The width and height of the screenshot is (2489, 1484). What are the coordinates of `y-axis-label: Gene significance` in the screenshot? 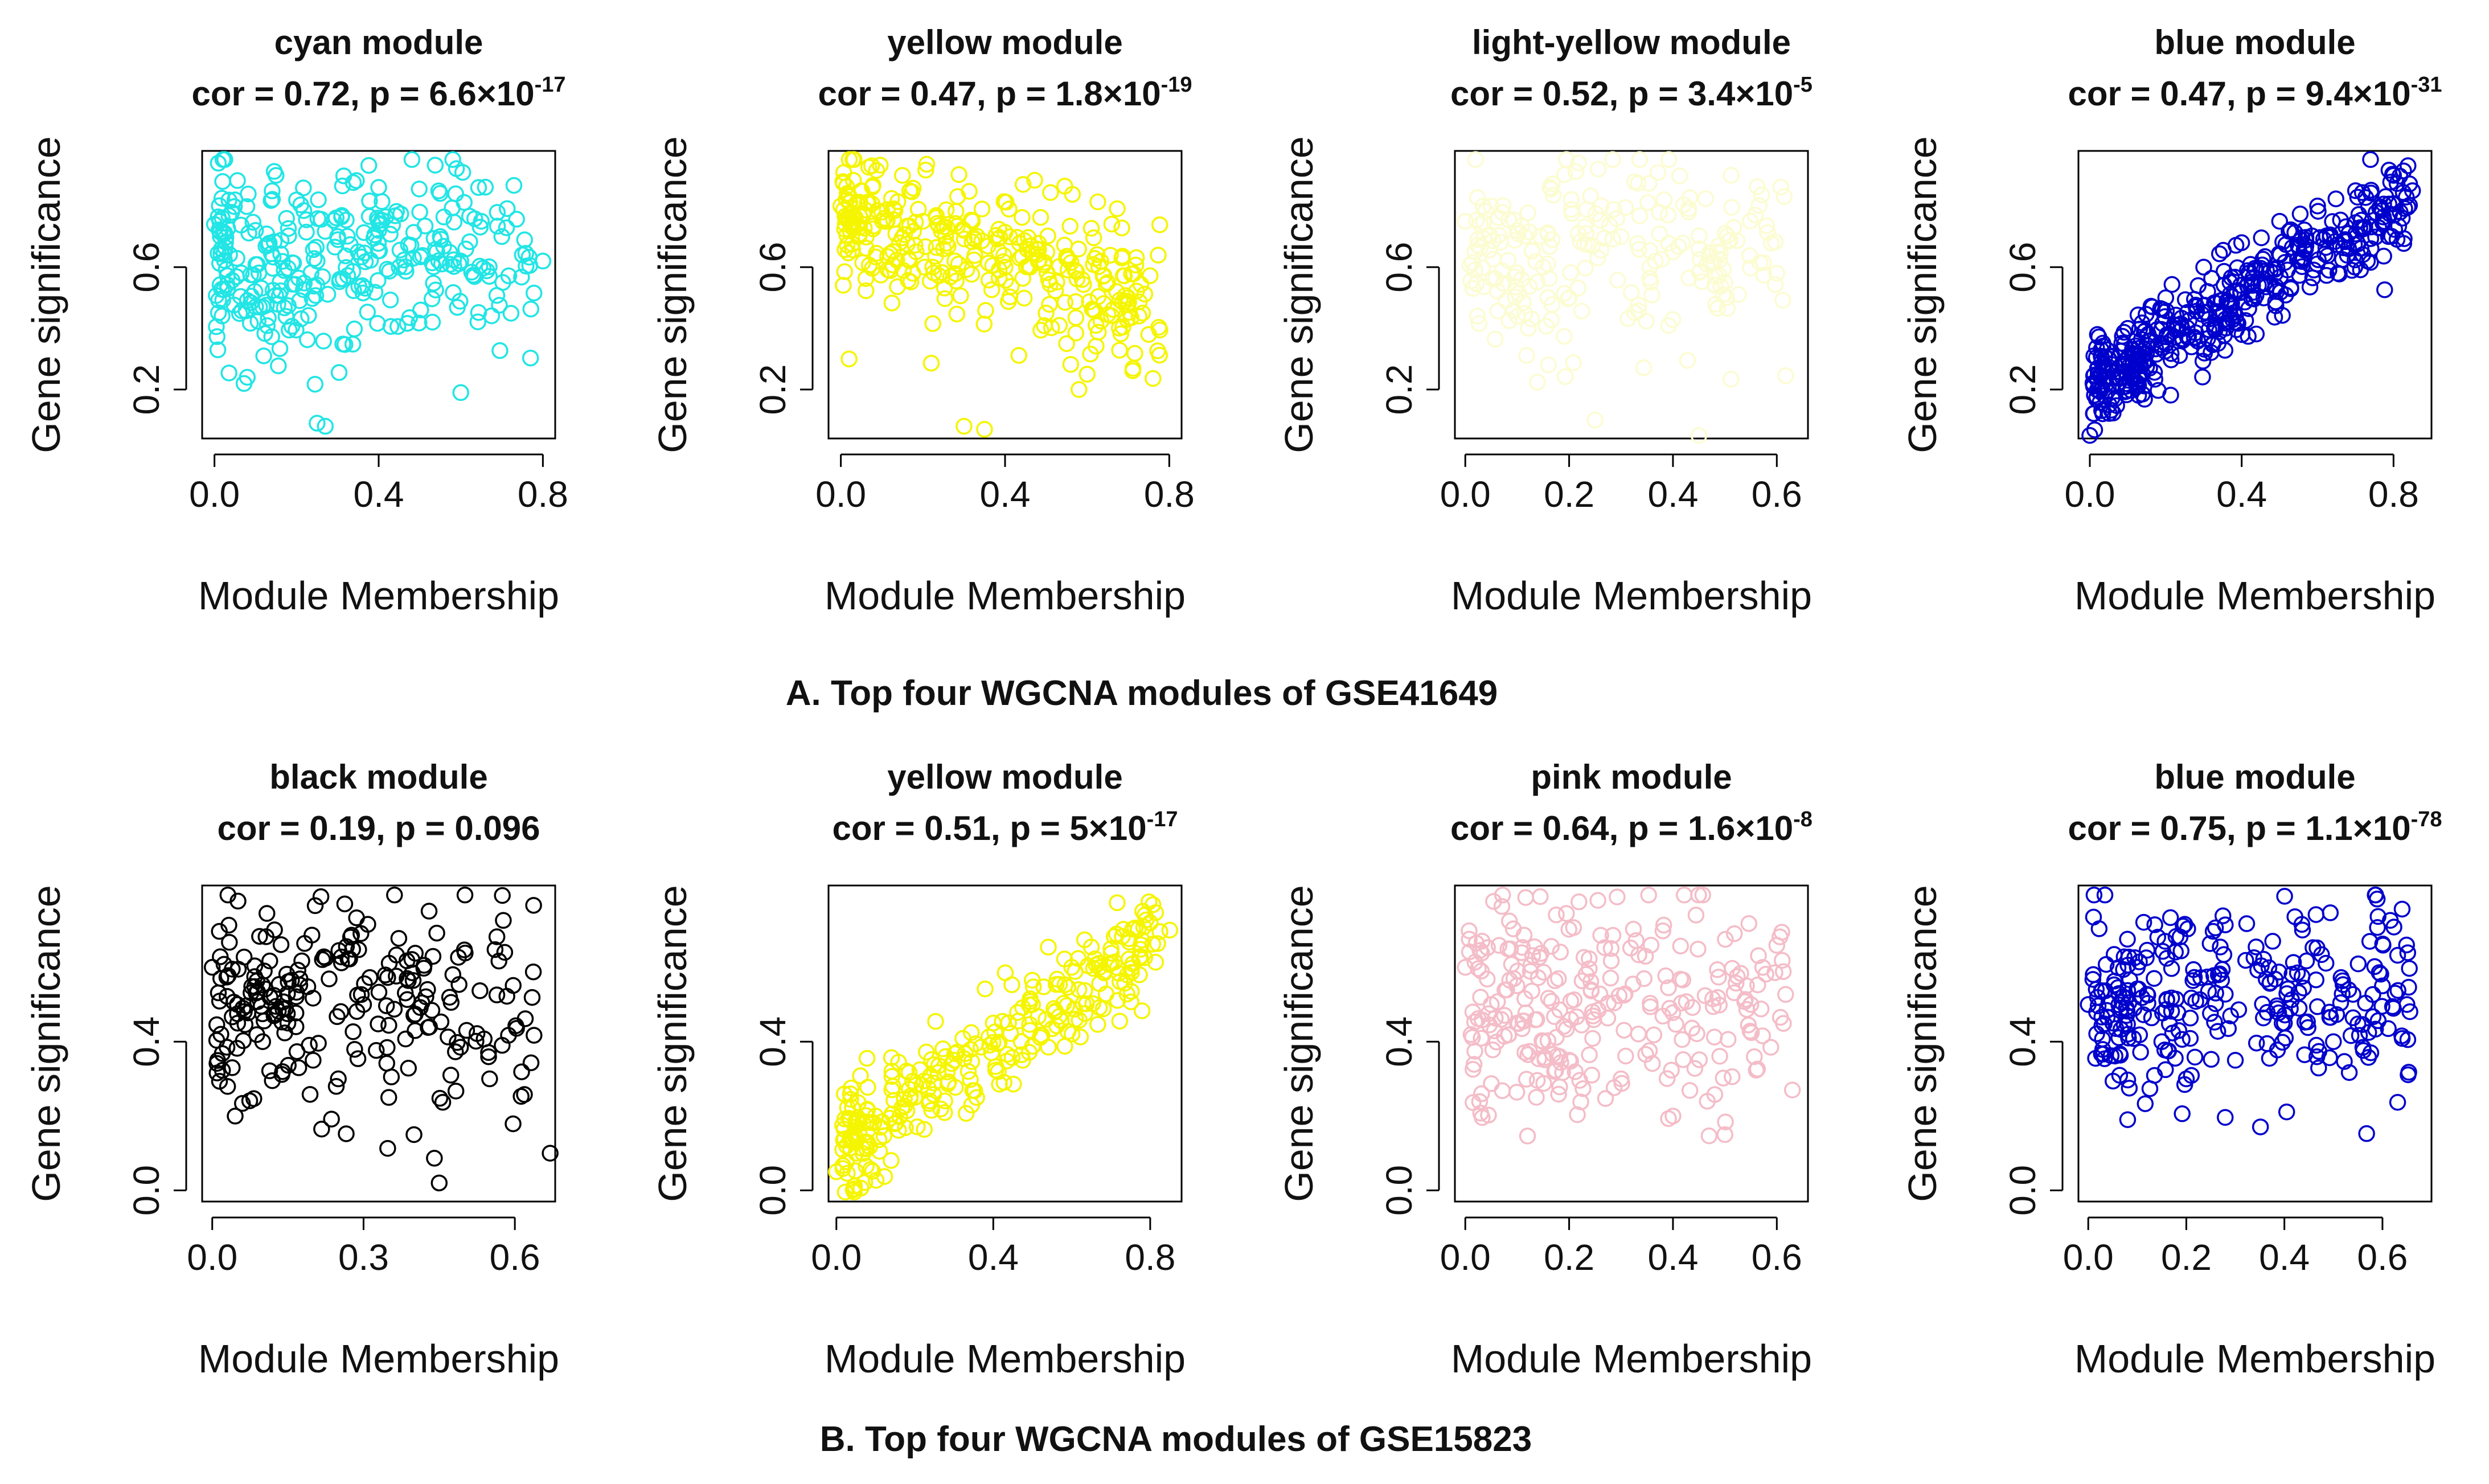 It's located at (46, 294).